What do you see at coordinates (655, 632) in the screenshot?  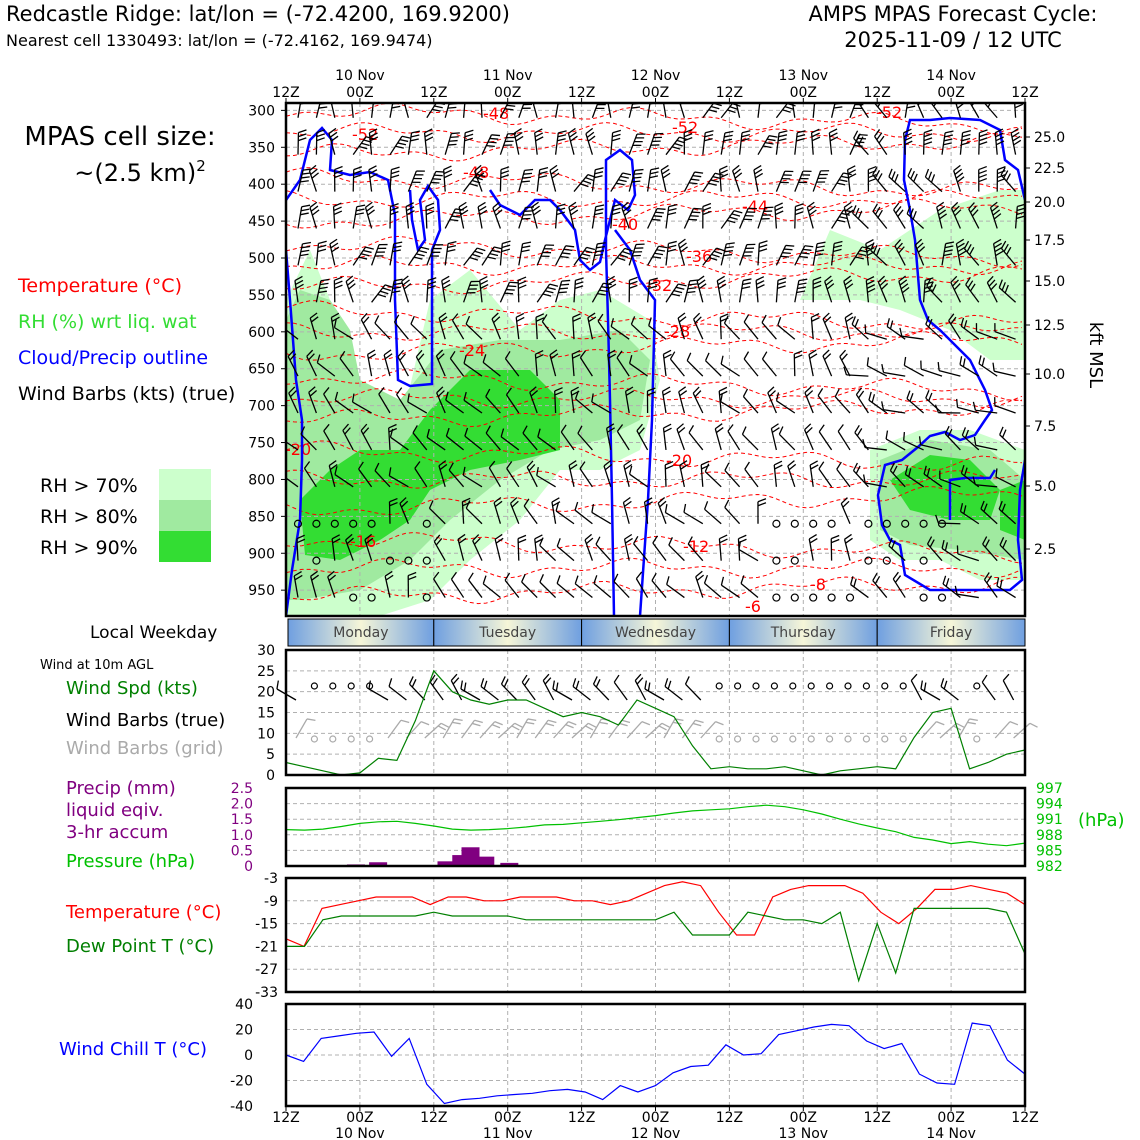 I see `weekday-cell` at bounding box center [655, 632].